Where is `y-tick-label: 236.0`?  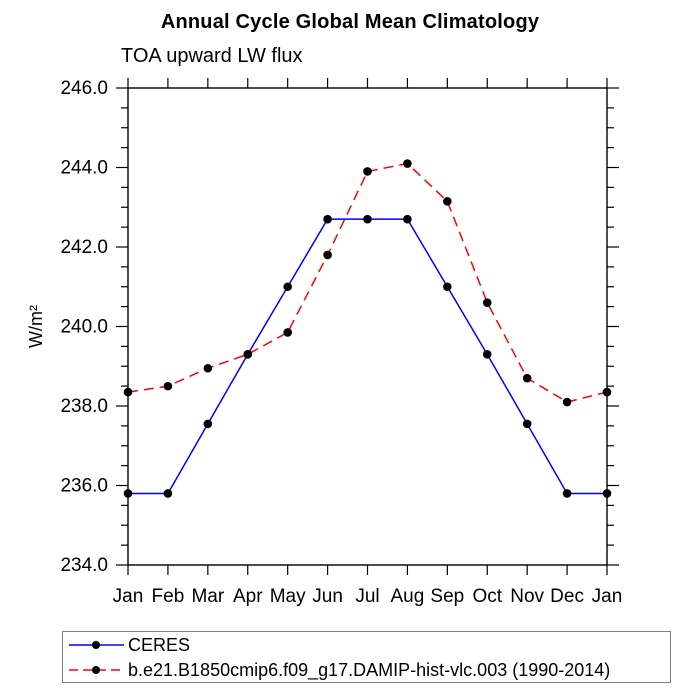
y-tick-label: 236.0 is located at coordinates (84, 486).